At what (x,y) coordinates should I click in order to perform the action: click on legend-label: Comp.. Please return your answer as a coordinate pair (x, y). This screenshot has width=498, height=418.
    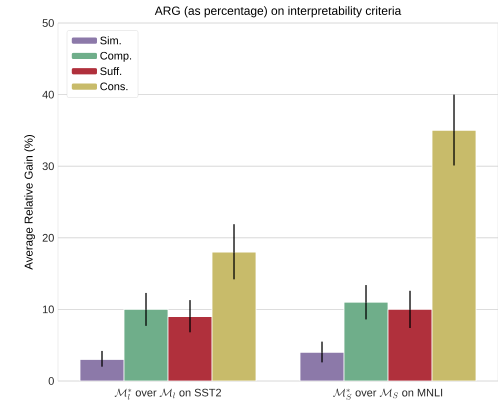
    Looking at the image, I should click on (116, 57).